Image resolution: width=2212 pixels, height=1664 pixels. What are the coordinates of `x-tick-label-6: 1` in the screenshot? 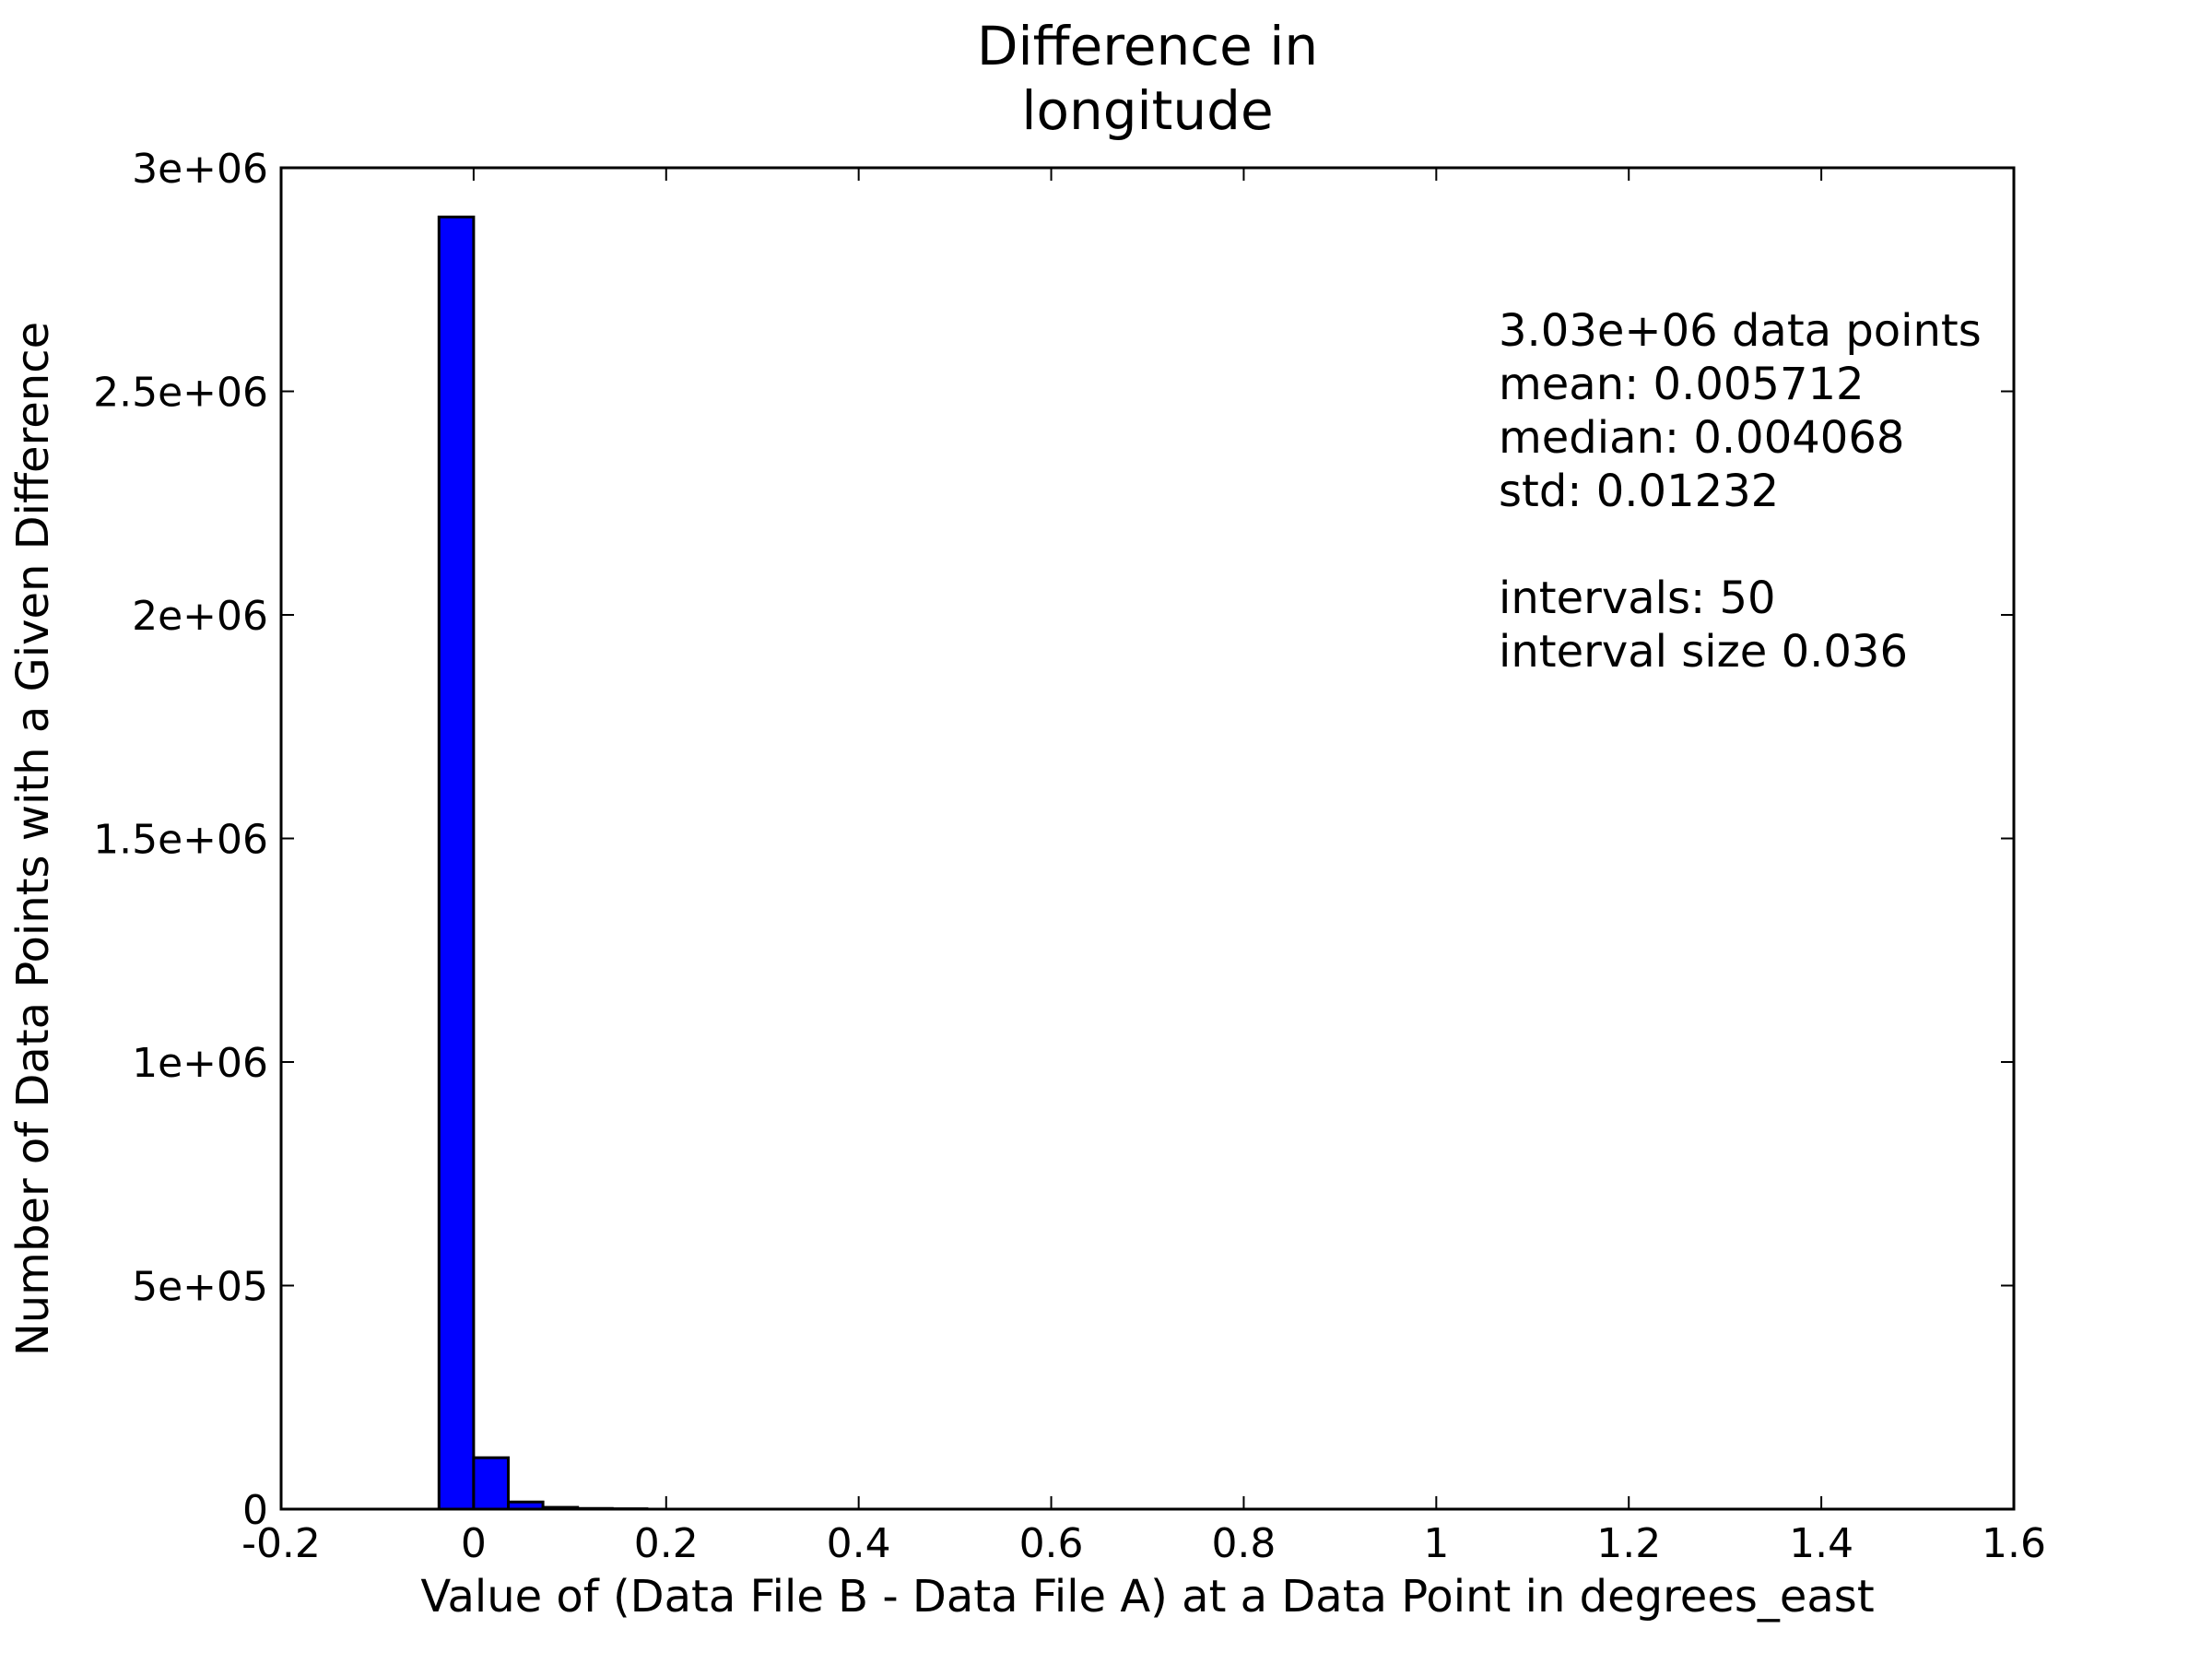 It's located at (1436, 1543).